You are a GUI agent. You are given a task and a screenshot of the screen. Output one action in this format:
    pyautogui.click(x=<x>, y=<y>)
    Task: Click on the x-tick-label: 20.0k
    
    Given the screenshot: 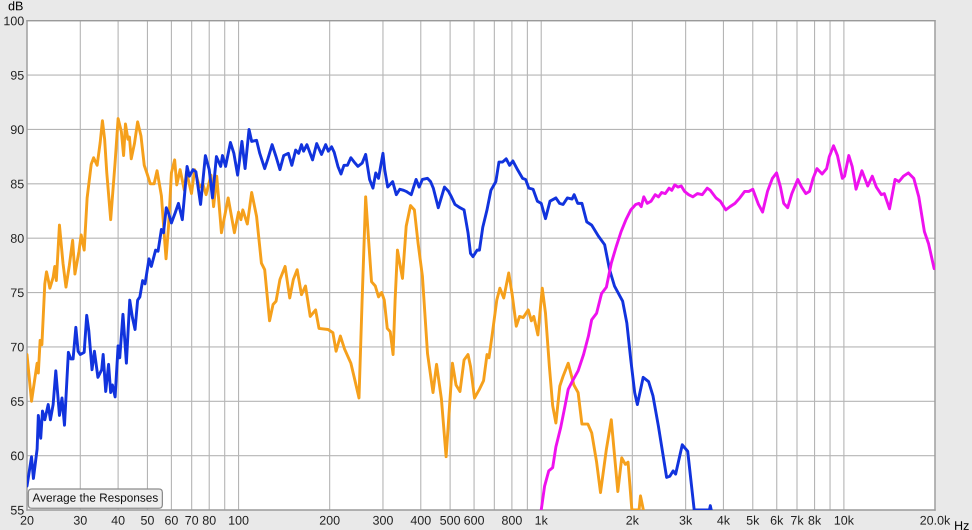 What is the action you would take?
    pyautogui.click(x=935, y=520)
    